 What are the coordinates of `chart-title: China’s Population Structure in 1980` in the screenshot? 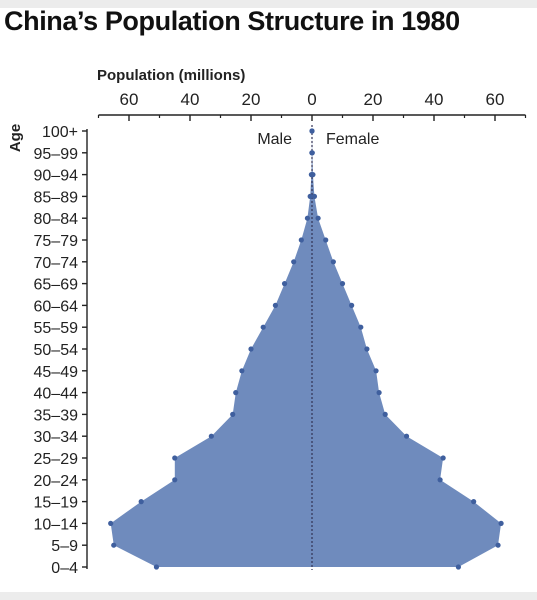 It's located at (232, 21).